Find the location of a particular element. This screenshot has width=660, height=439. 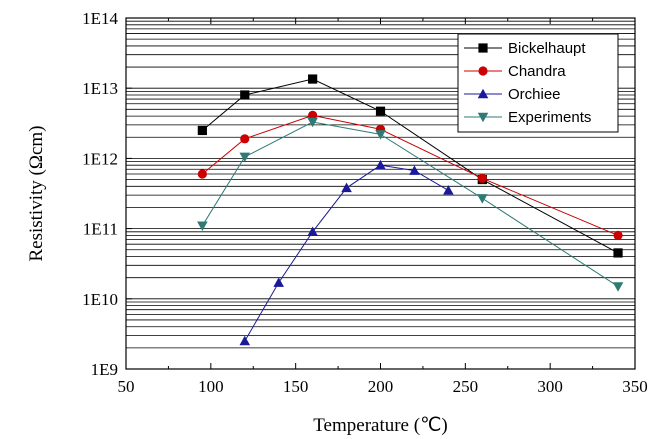

x-tick-label: 100 is located at coordinates (211, 386).